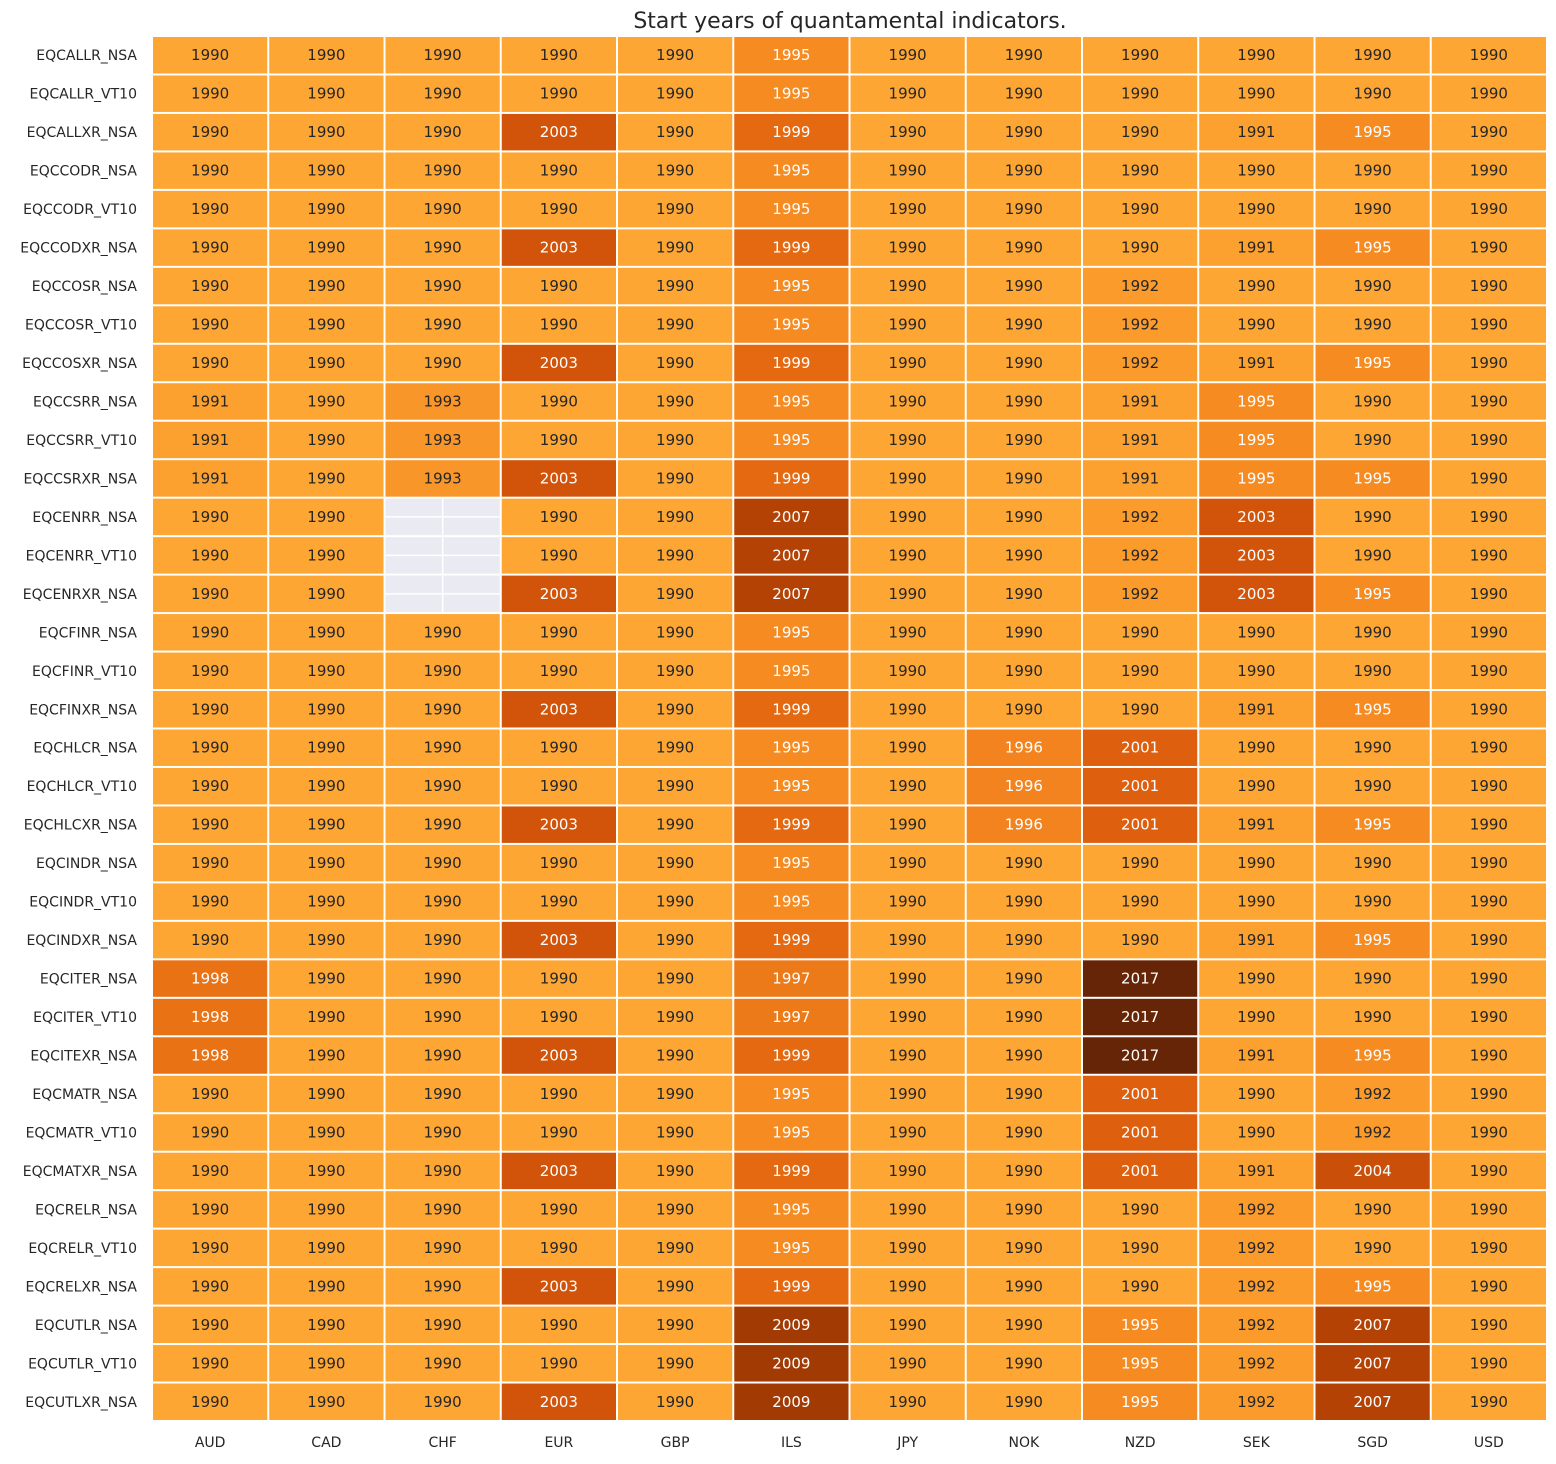 The width and height of the screenshot is (1556, 1464). Describe the element at coordinates (81, 1133) in the screenshot. I see `y-tick-label: EQCMATR_VT10` at that location.